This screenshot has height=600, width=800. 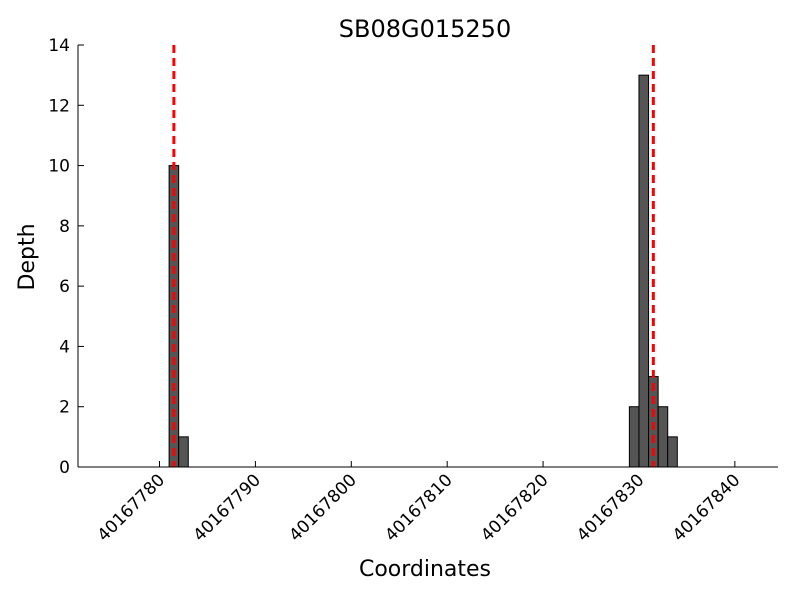 I want to click on y-ticks-group: 0 2 4 6 8 10 12 14, so click(x=66, y=257).